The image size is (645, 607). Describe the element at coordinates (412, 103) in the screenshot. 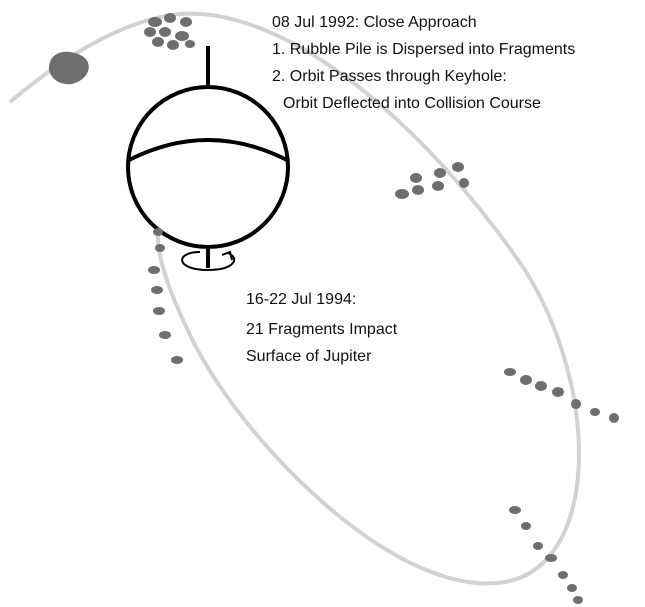

I see `approach-detail: Orbit Deflected into Collision Course` at that location.